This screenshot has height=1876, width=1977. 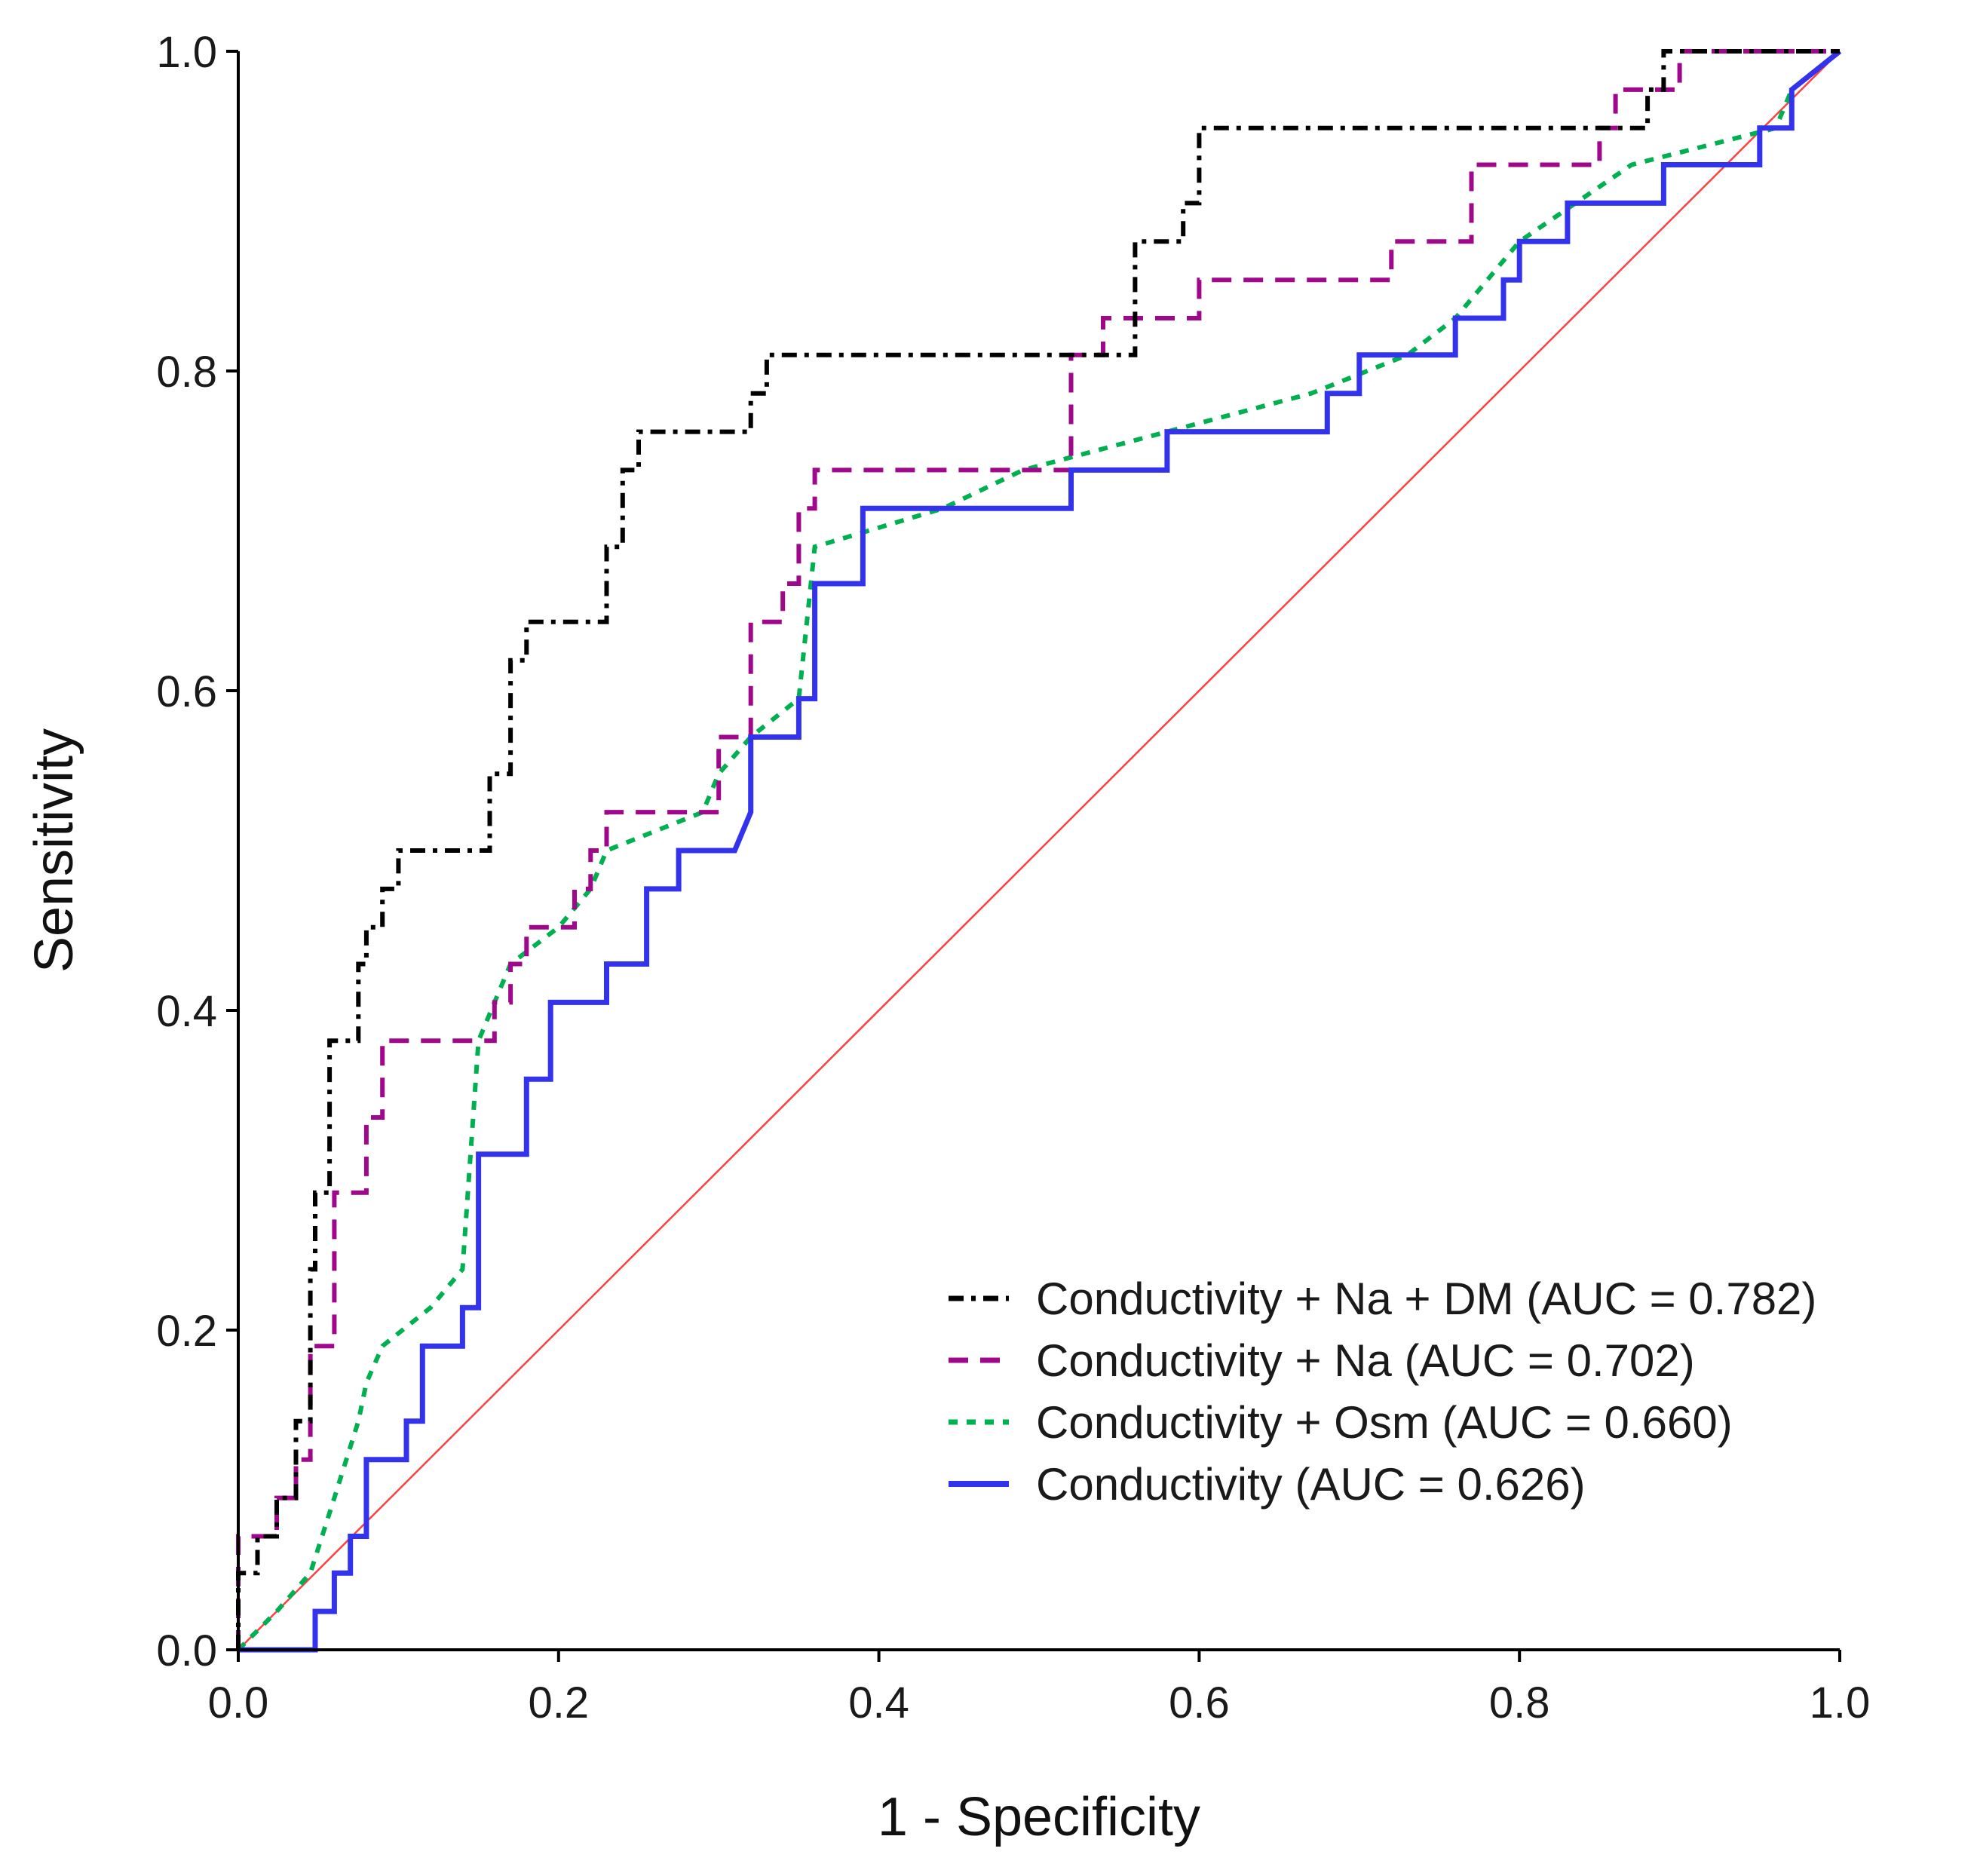 I want to click on x-tick-label-1: 0.2, so click(x=558, y=1702).